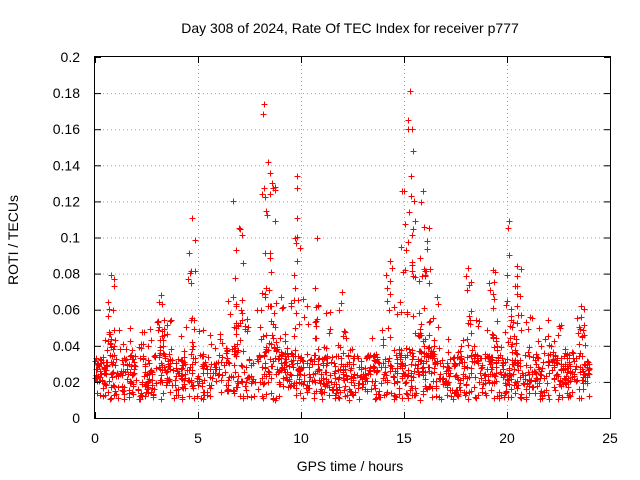 The image size is (640, 480). I want to click on x-axis-label: GPS time / hours, so click(350, 466).